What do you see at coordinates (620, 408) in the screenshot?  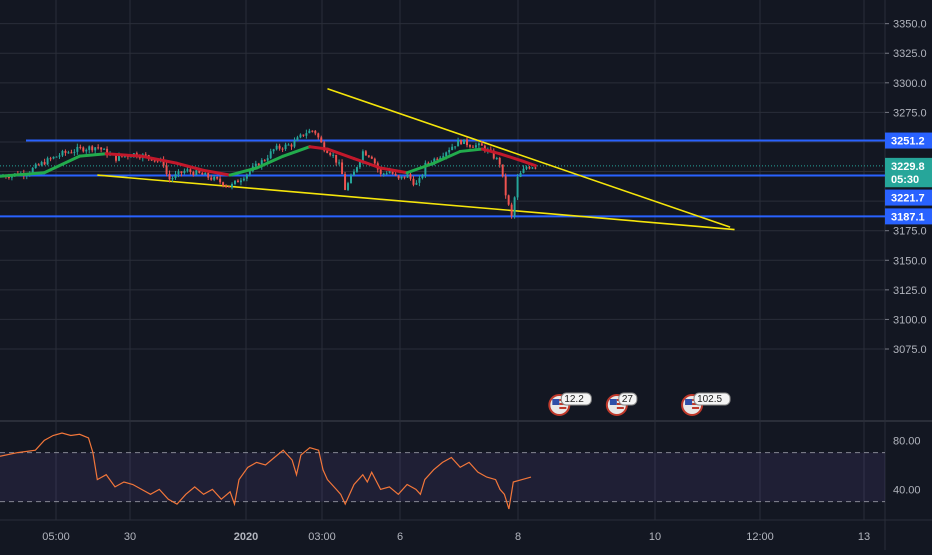 I see `flag-stripe` at bounding box center [620, 408].